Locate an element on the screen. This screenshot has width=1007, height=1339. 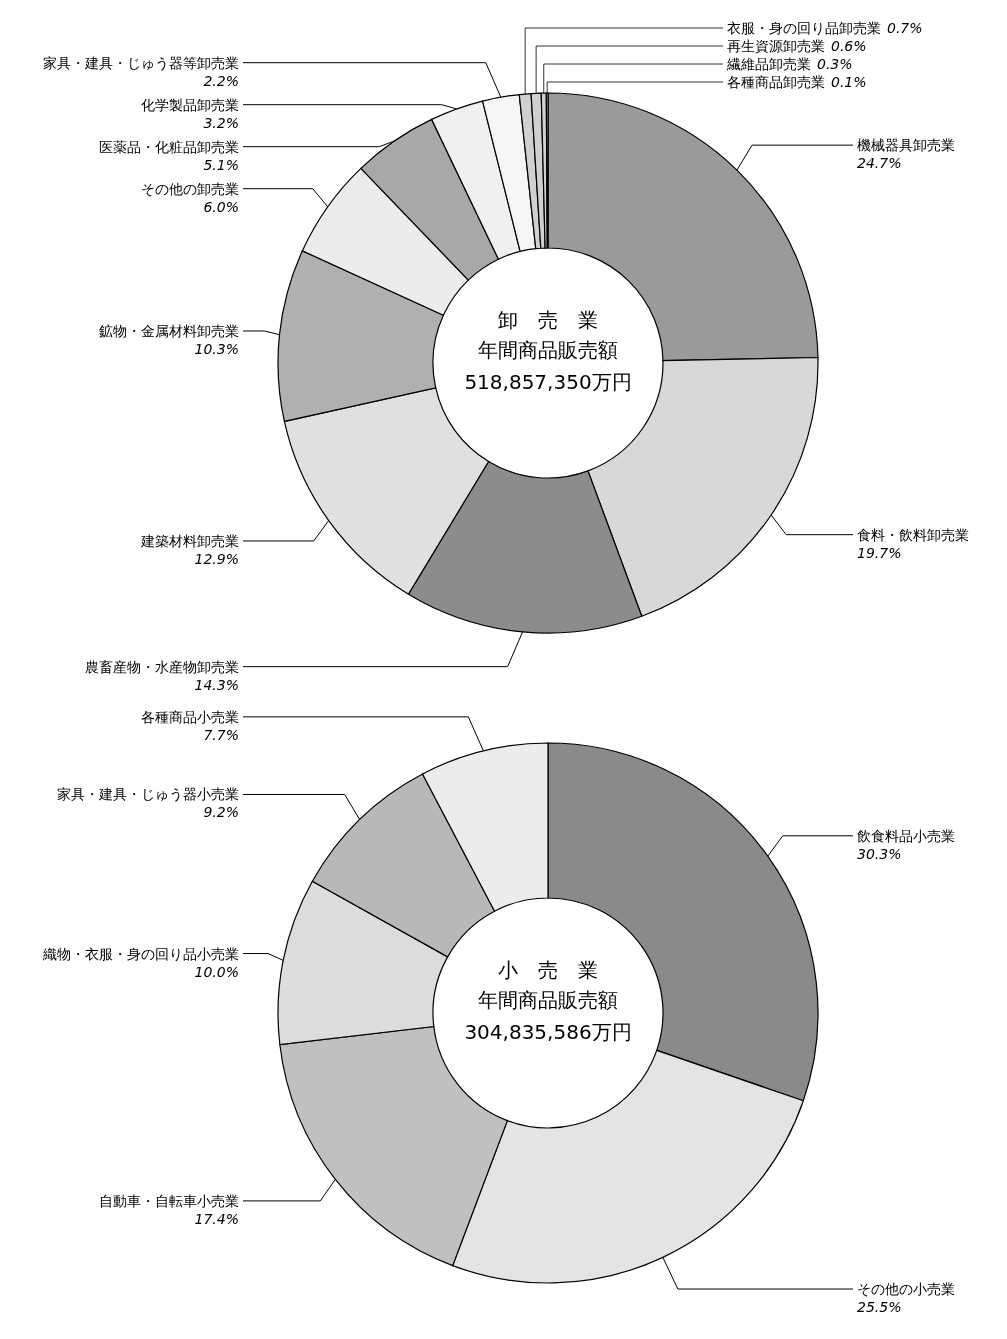
data-label: 7.7% is located at coordinates (221, 734).